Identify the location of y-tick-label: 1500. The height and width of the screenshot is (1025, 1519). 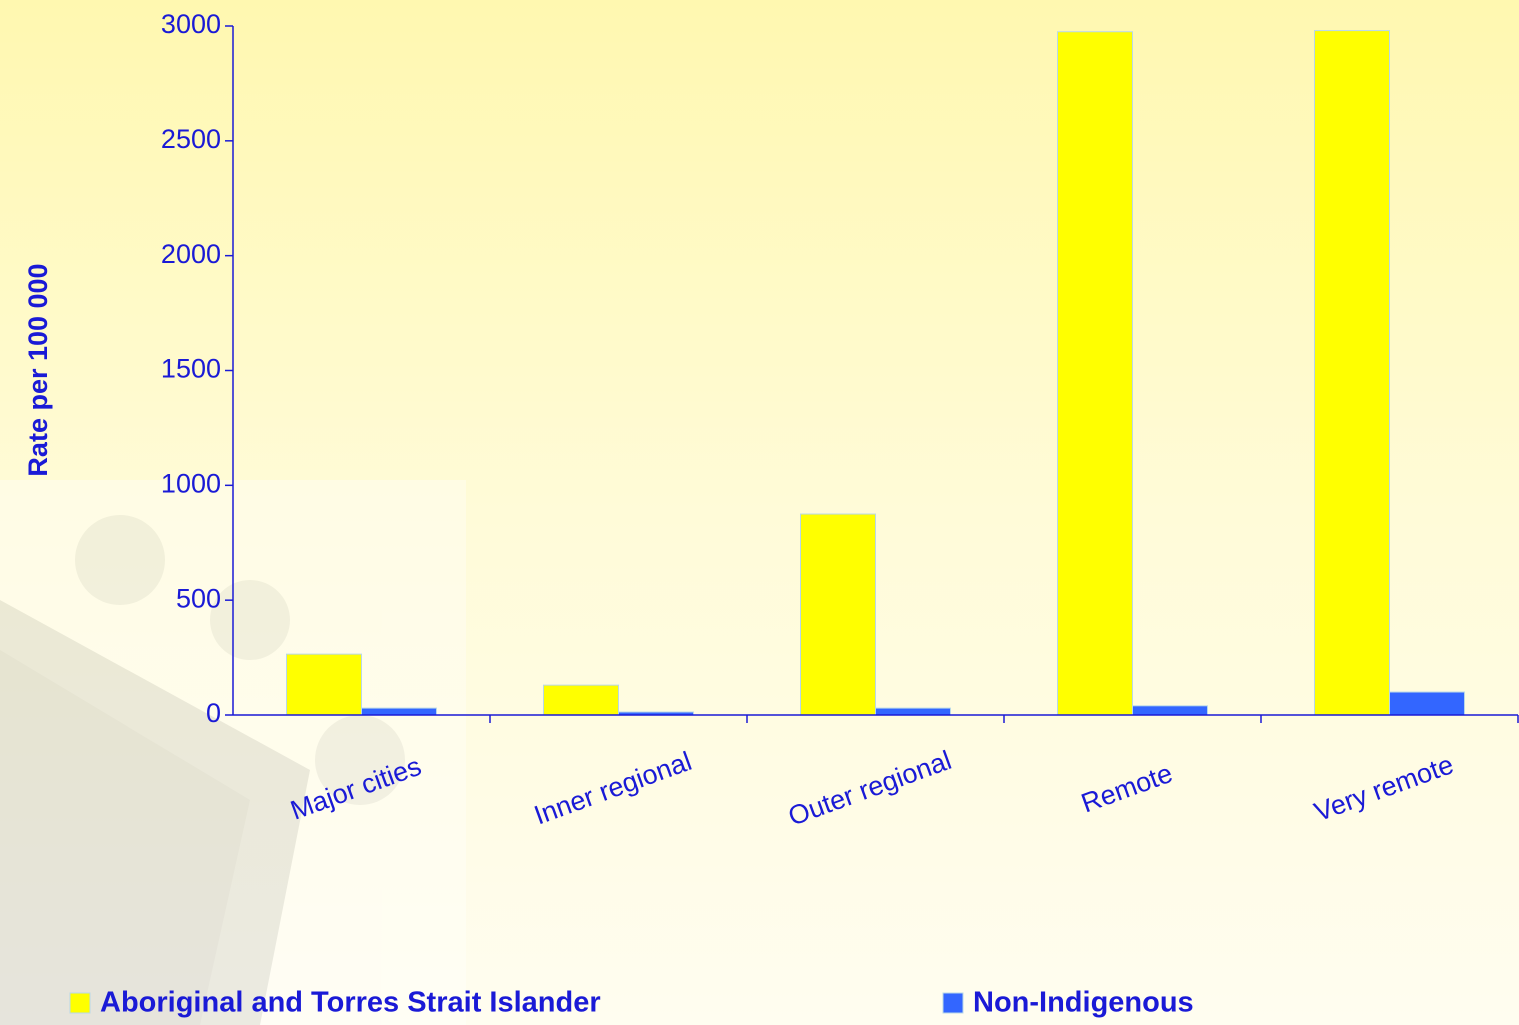
(191, 369).